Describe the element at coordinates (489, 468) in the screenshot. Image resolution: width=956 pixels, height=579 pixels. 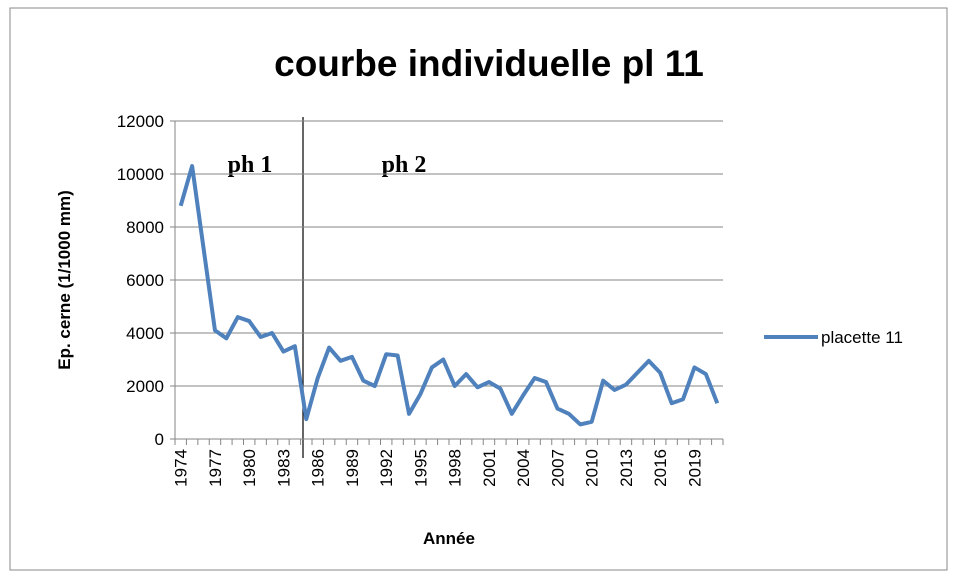
I see `x-tick-label: 2001` at that location.